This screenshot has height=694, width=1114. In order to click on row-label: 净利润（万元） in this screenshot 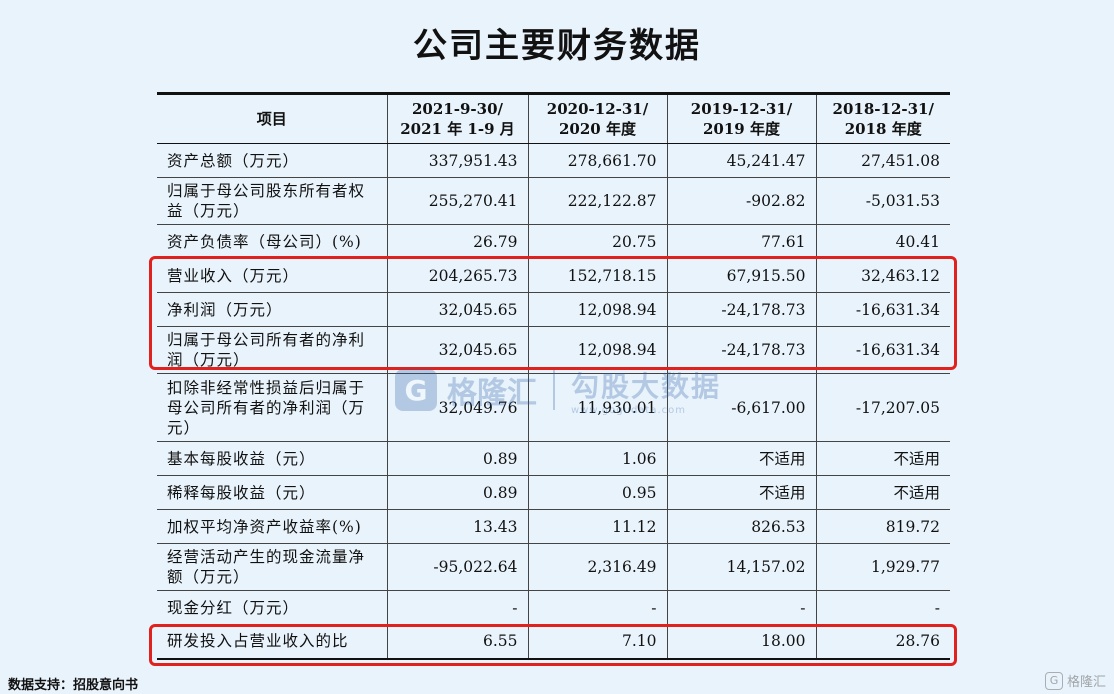, I will do `click(272, 309)`.